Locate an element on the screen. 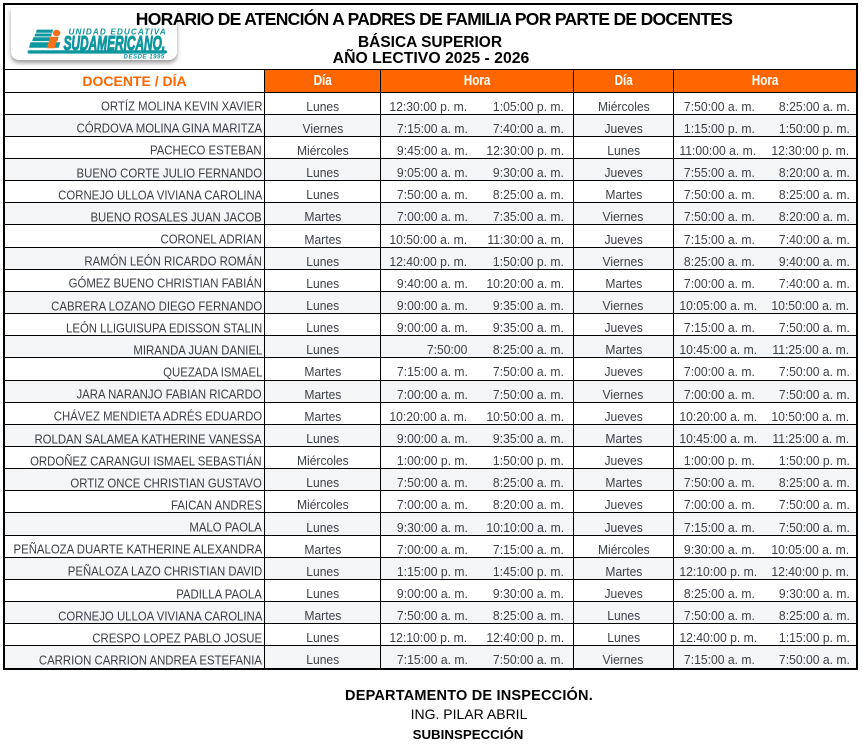  svg-text: UNIDAD EDUCATIVA is located at coordinates (118, 32).